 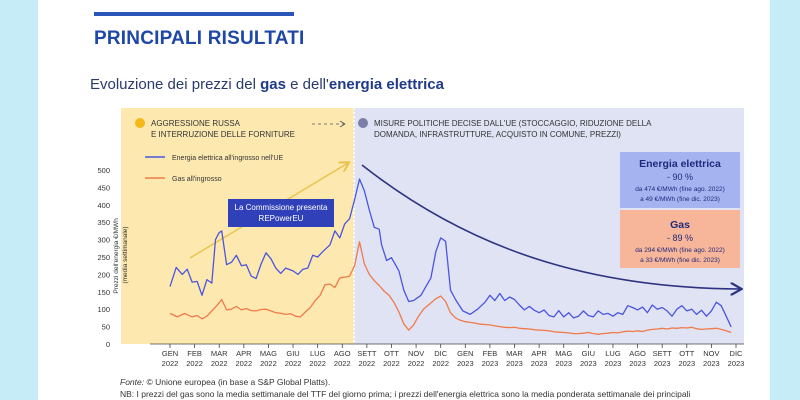 I want to click on electricity-box-title: Energia elettrica, so click(x=680, y=164).